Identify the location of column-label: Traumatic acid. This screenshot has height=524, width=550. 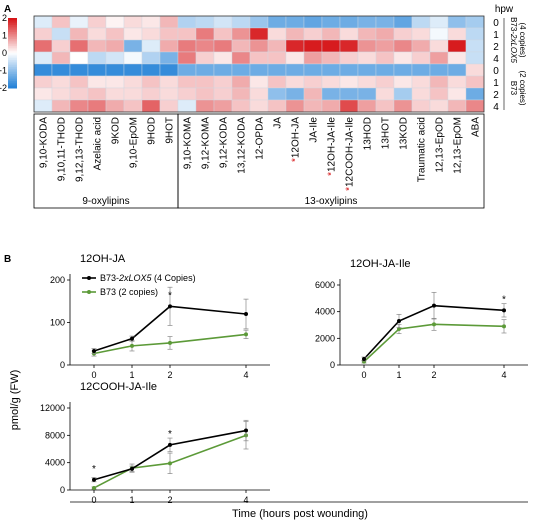
(422, 149).